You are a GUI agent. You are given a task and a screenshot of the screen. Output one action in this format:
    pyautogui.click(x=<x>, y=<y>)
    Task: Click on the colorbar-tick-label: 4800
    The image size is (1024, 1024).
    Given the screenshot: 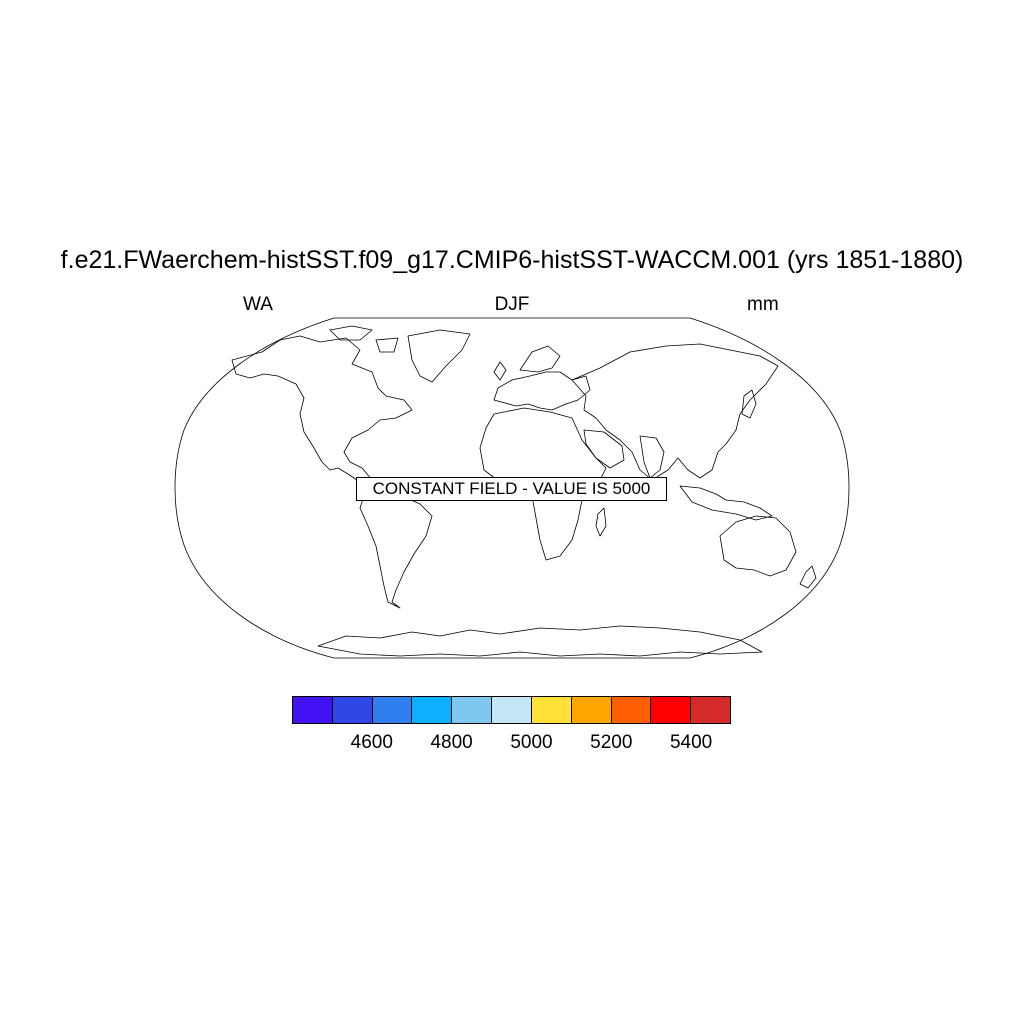 What is the action you would take?
    pyautogui.click(x=451, y=742)
    